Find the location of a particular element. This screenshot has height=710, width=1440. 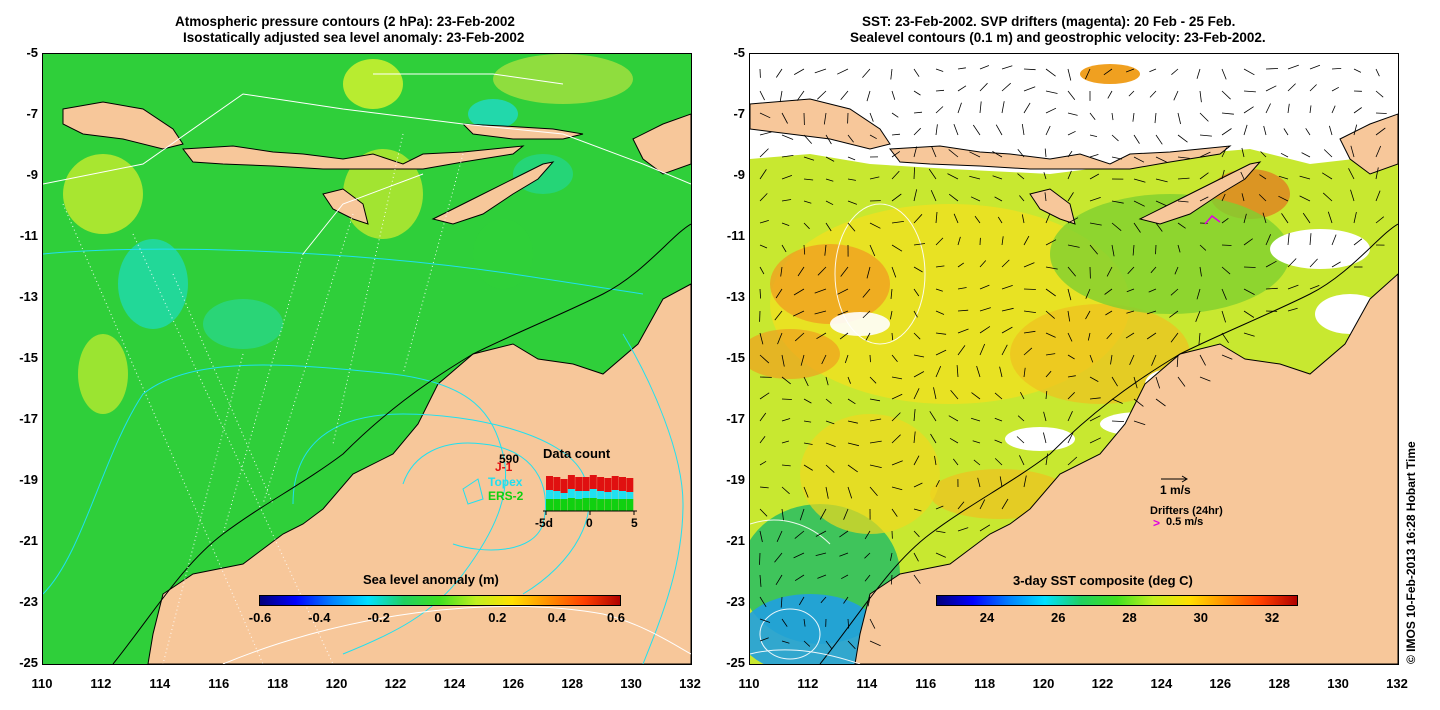

left-x-tick-label: 120 is located at coordinates (336, 683).